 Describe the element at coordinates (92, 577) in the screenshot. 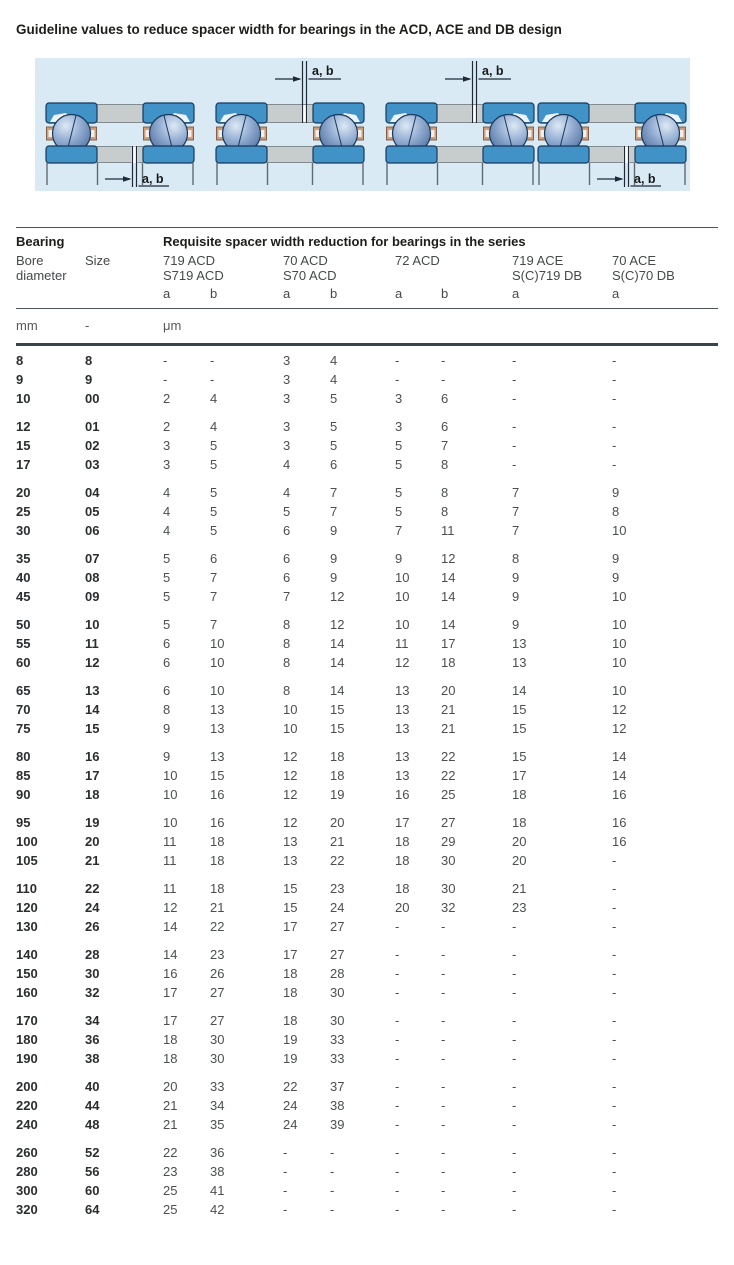

I see `size-cell: 08` at that location.